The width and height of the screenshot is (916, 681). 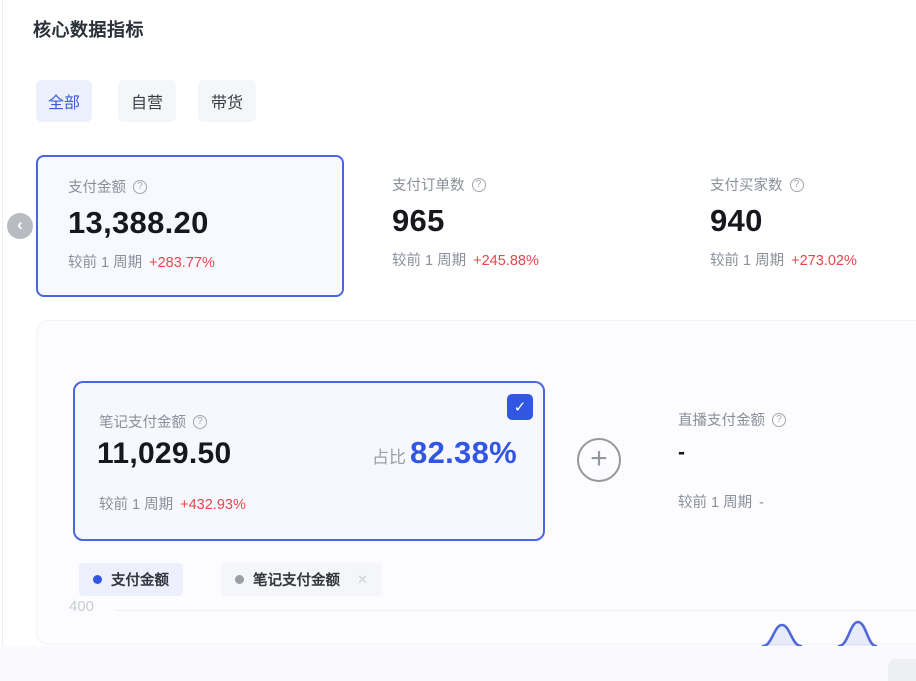 What do you see at coordinates (824, 261) in the screenshot?
I see `compare-delta: +273.02%` at bounding box center [824, 261].